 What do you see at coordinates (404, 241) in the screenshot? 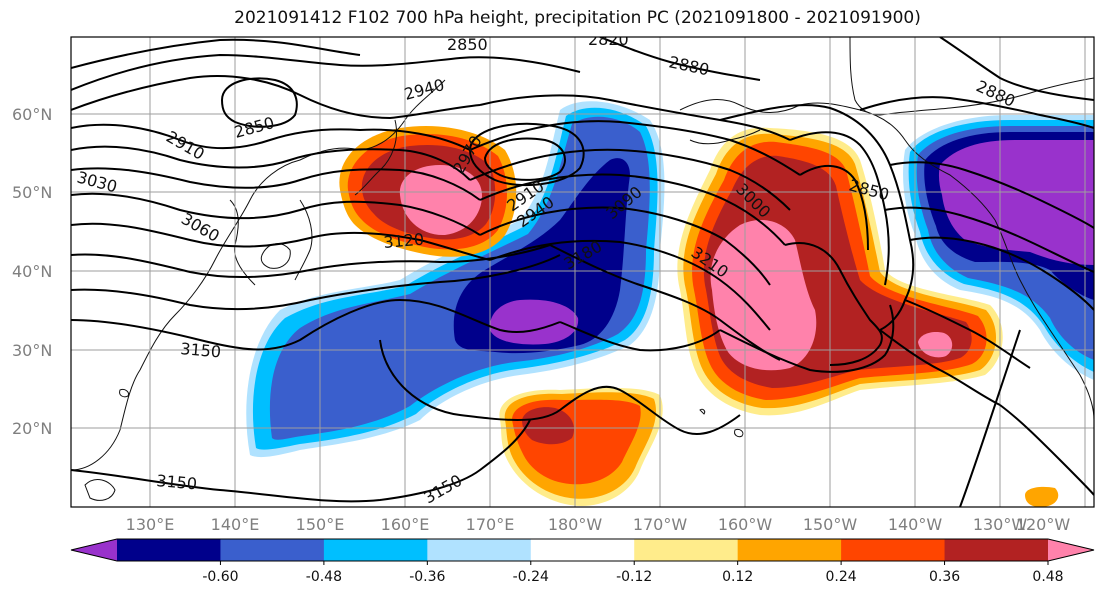
I see `contour-label: 3120` at bounding box center [404, 241].